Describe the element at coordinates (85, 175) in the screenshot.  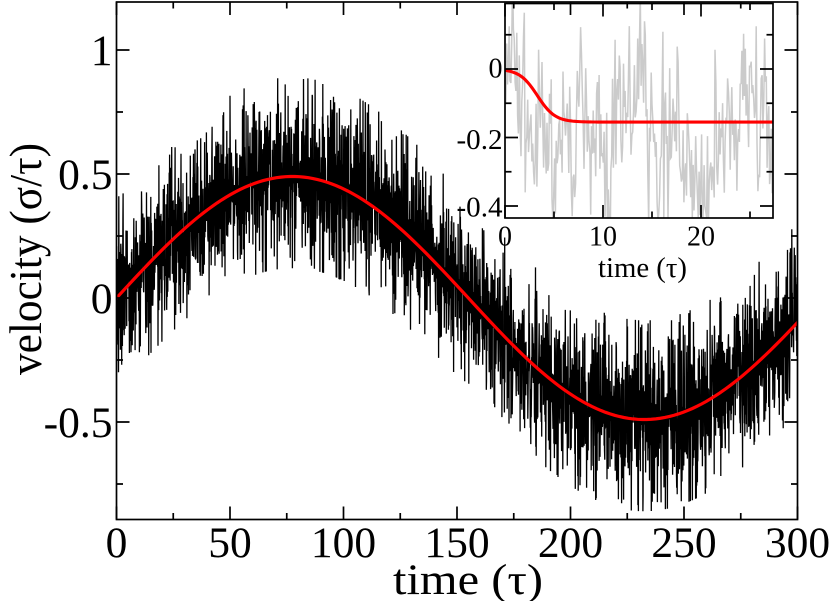
I see `svg-text: 0.5` at that location.